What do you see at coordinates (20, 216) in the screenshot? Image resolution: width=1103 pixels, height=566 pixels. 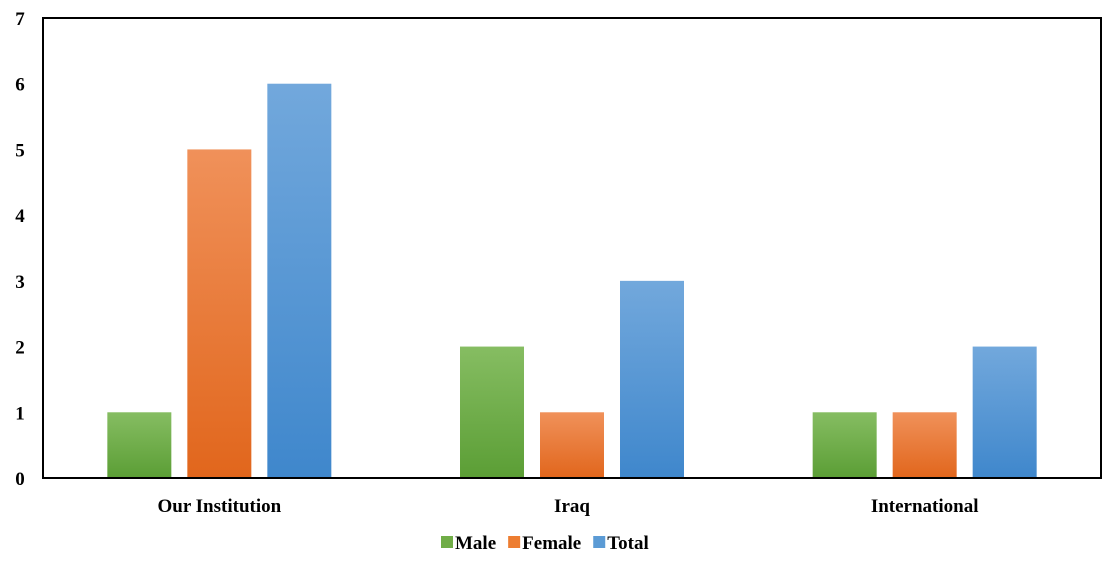 I see `y-tick-label: 4` at bounding box center [20, 216].